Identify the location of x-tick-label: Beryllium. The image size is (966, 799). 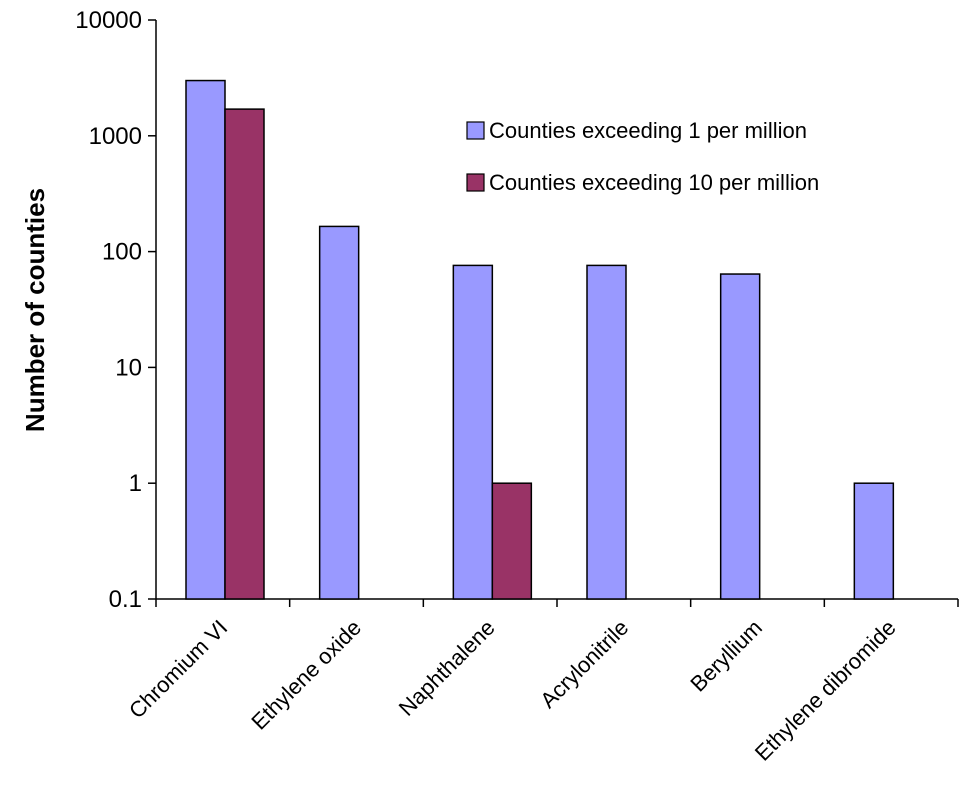
(726, 656).